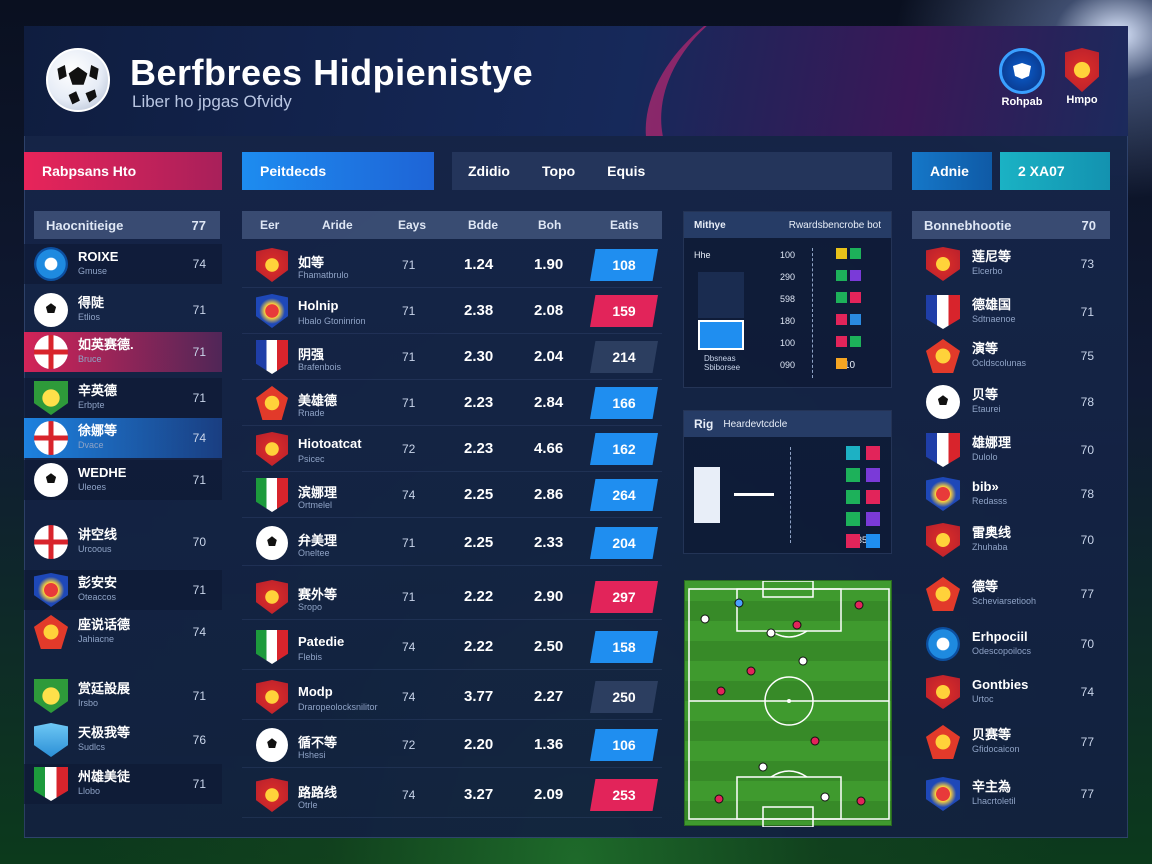 The width and height of the screenshot is (1152, 864). I want to click on tab-zdidio: Zdidio, so click(489, 171).